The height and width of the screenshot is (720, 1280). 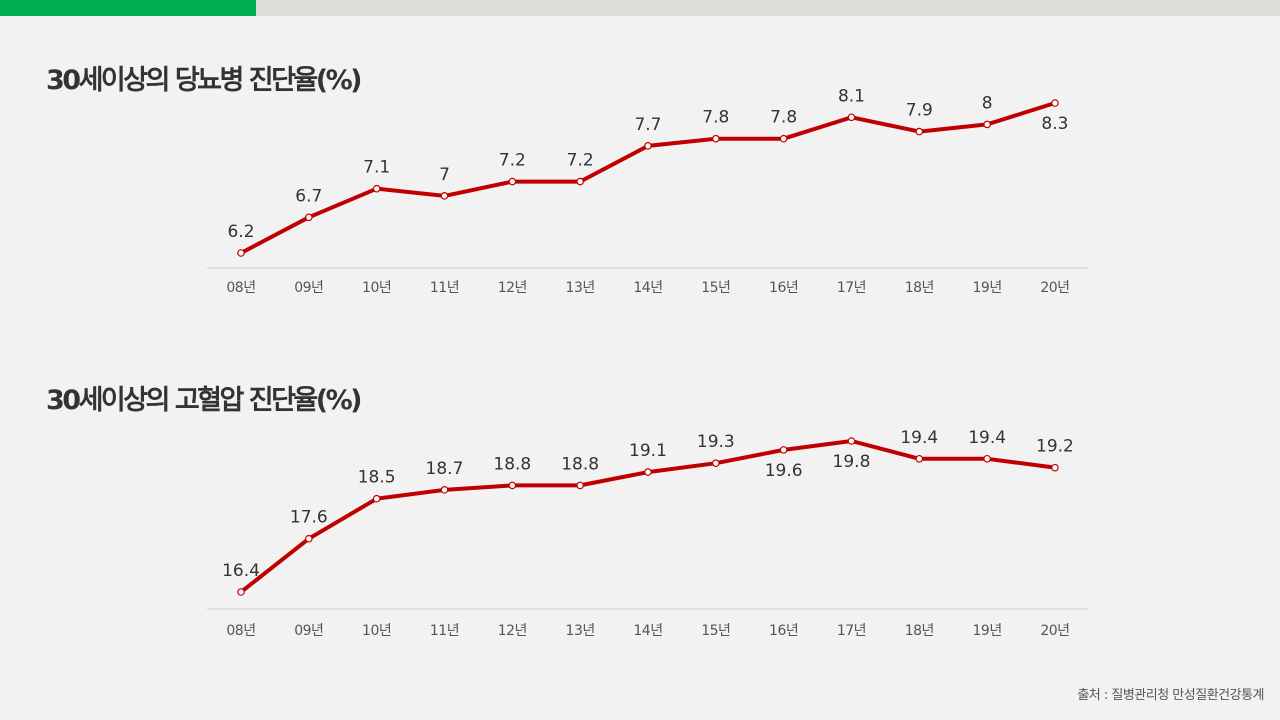 What do you see at coordinates (851, 631) in the screenshot?
I see `hypertension-tick-label: 17년` at bounding box center [851, 631].